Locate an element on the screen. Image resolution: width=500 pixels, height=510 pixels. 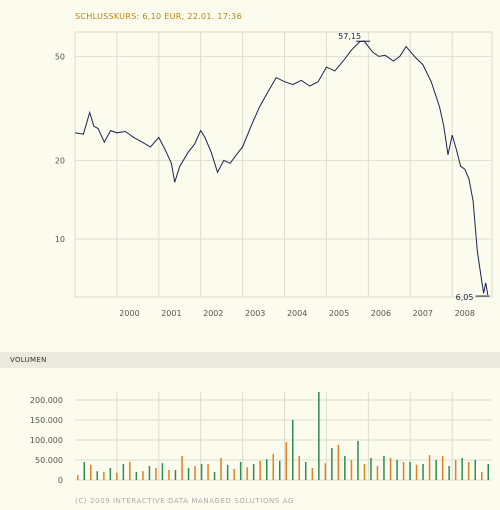
volume-y-tick-label: 150.000 is located at coordinates (46, 420).